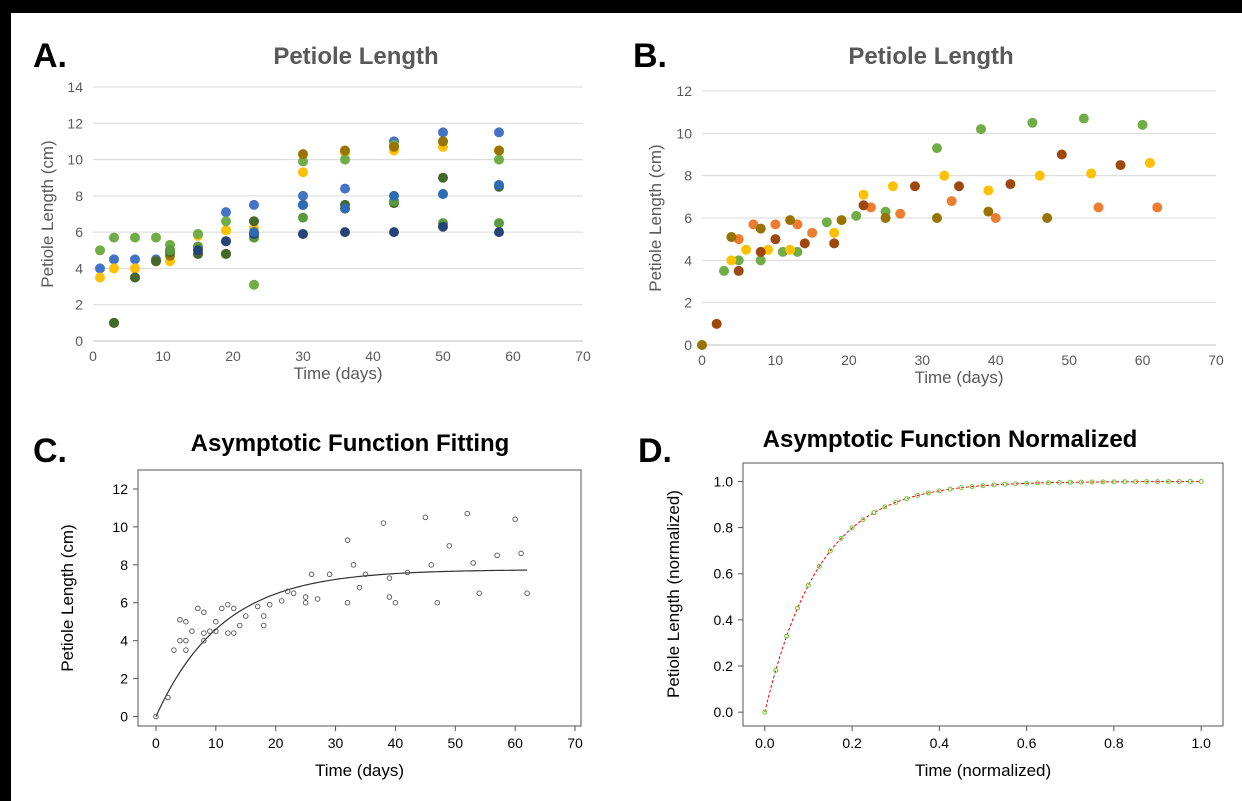  What do you see at coordinates (50, 56) in the screenshot?
I see `panel-label-a: A.` at bounding box center [50, 56].